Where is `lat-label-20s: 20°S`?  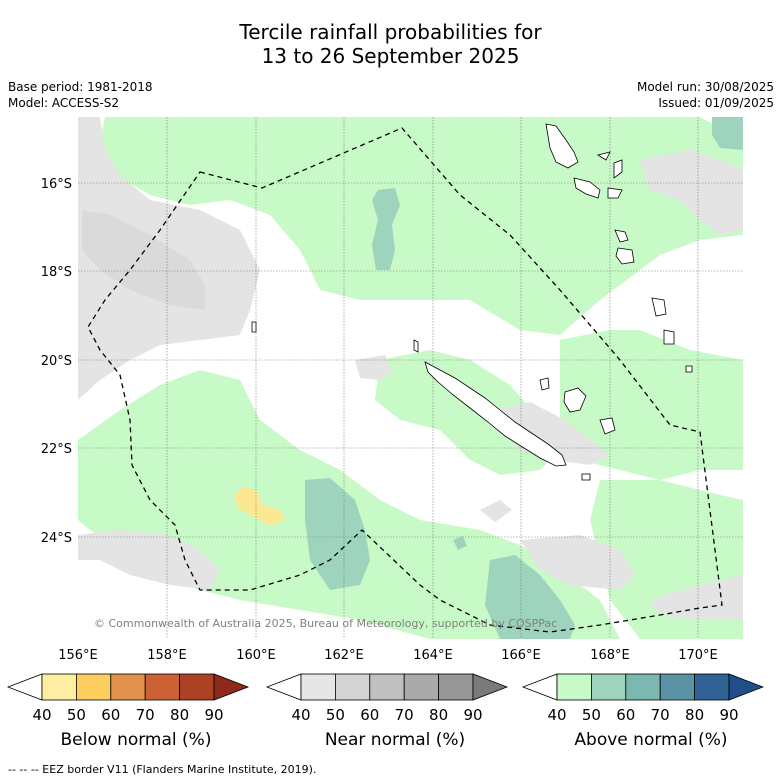
lat-label-20s: 20°S is located at coordinates (56, 361).